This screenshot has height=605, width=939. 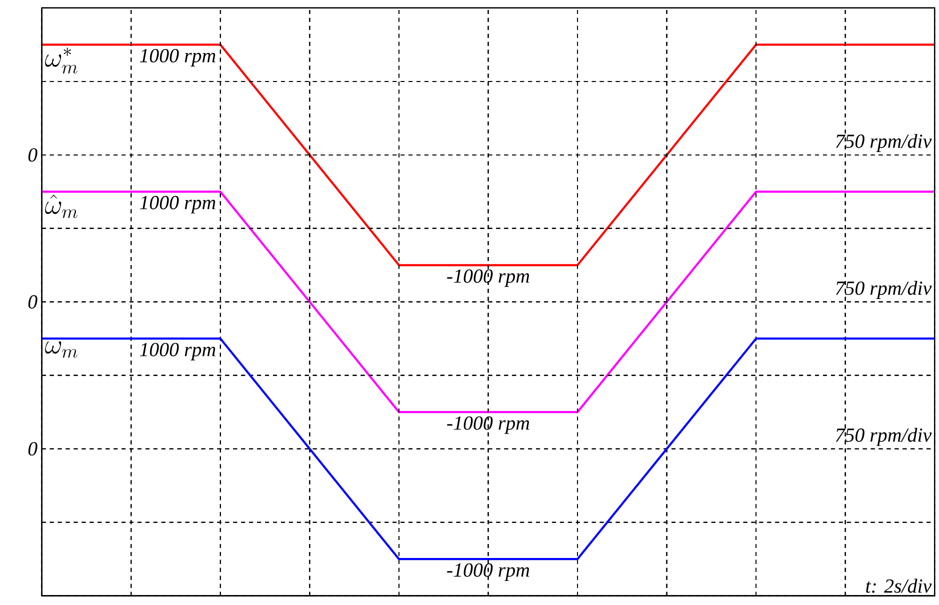 I want to click on series-label: $\omega_m$, so click(x=61, y=349).